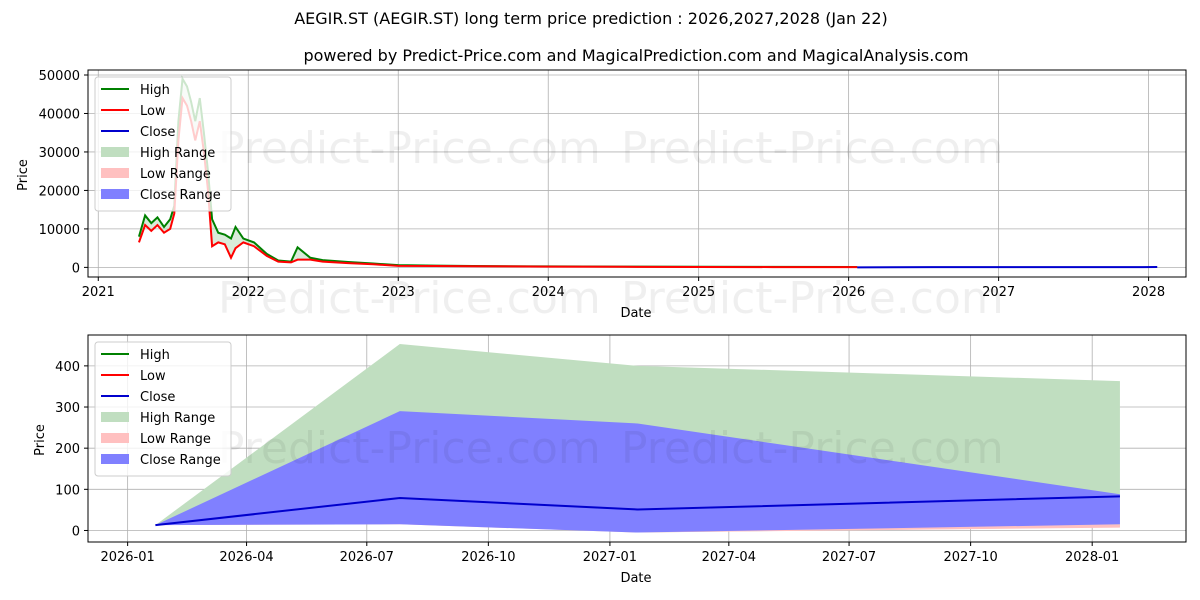 Image resolution: width=1200 pixels, height=600 pixels. What do you see at coordinates (548, 292) in the screenshot?
I see `x-tick-label: 2024` at bounding box center [548, 292].